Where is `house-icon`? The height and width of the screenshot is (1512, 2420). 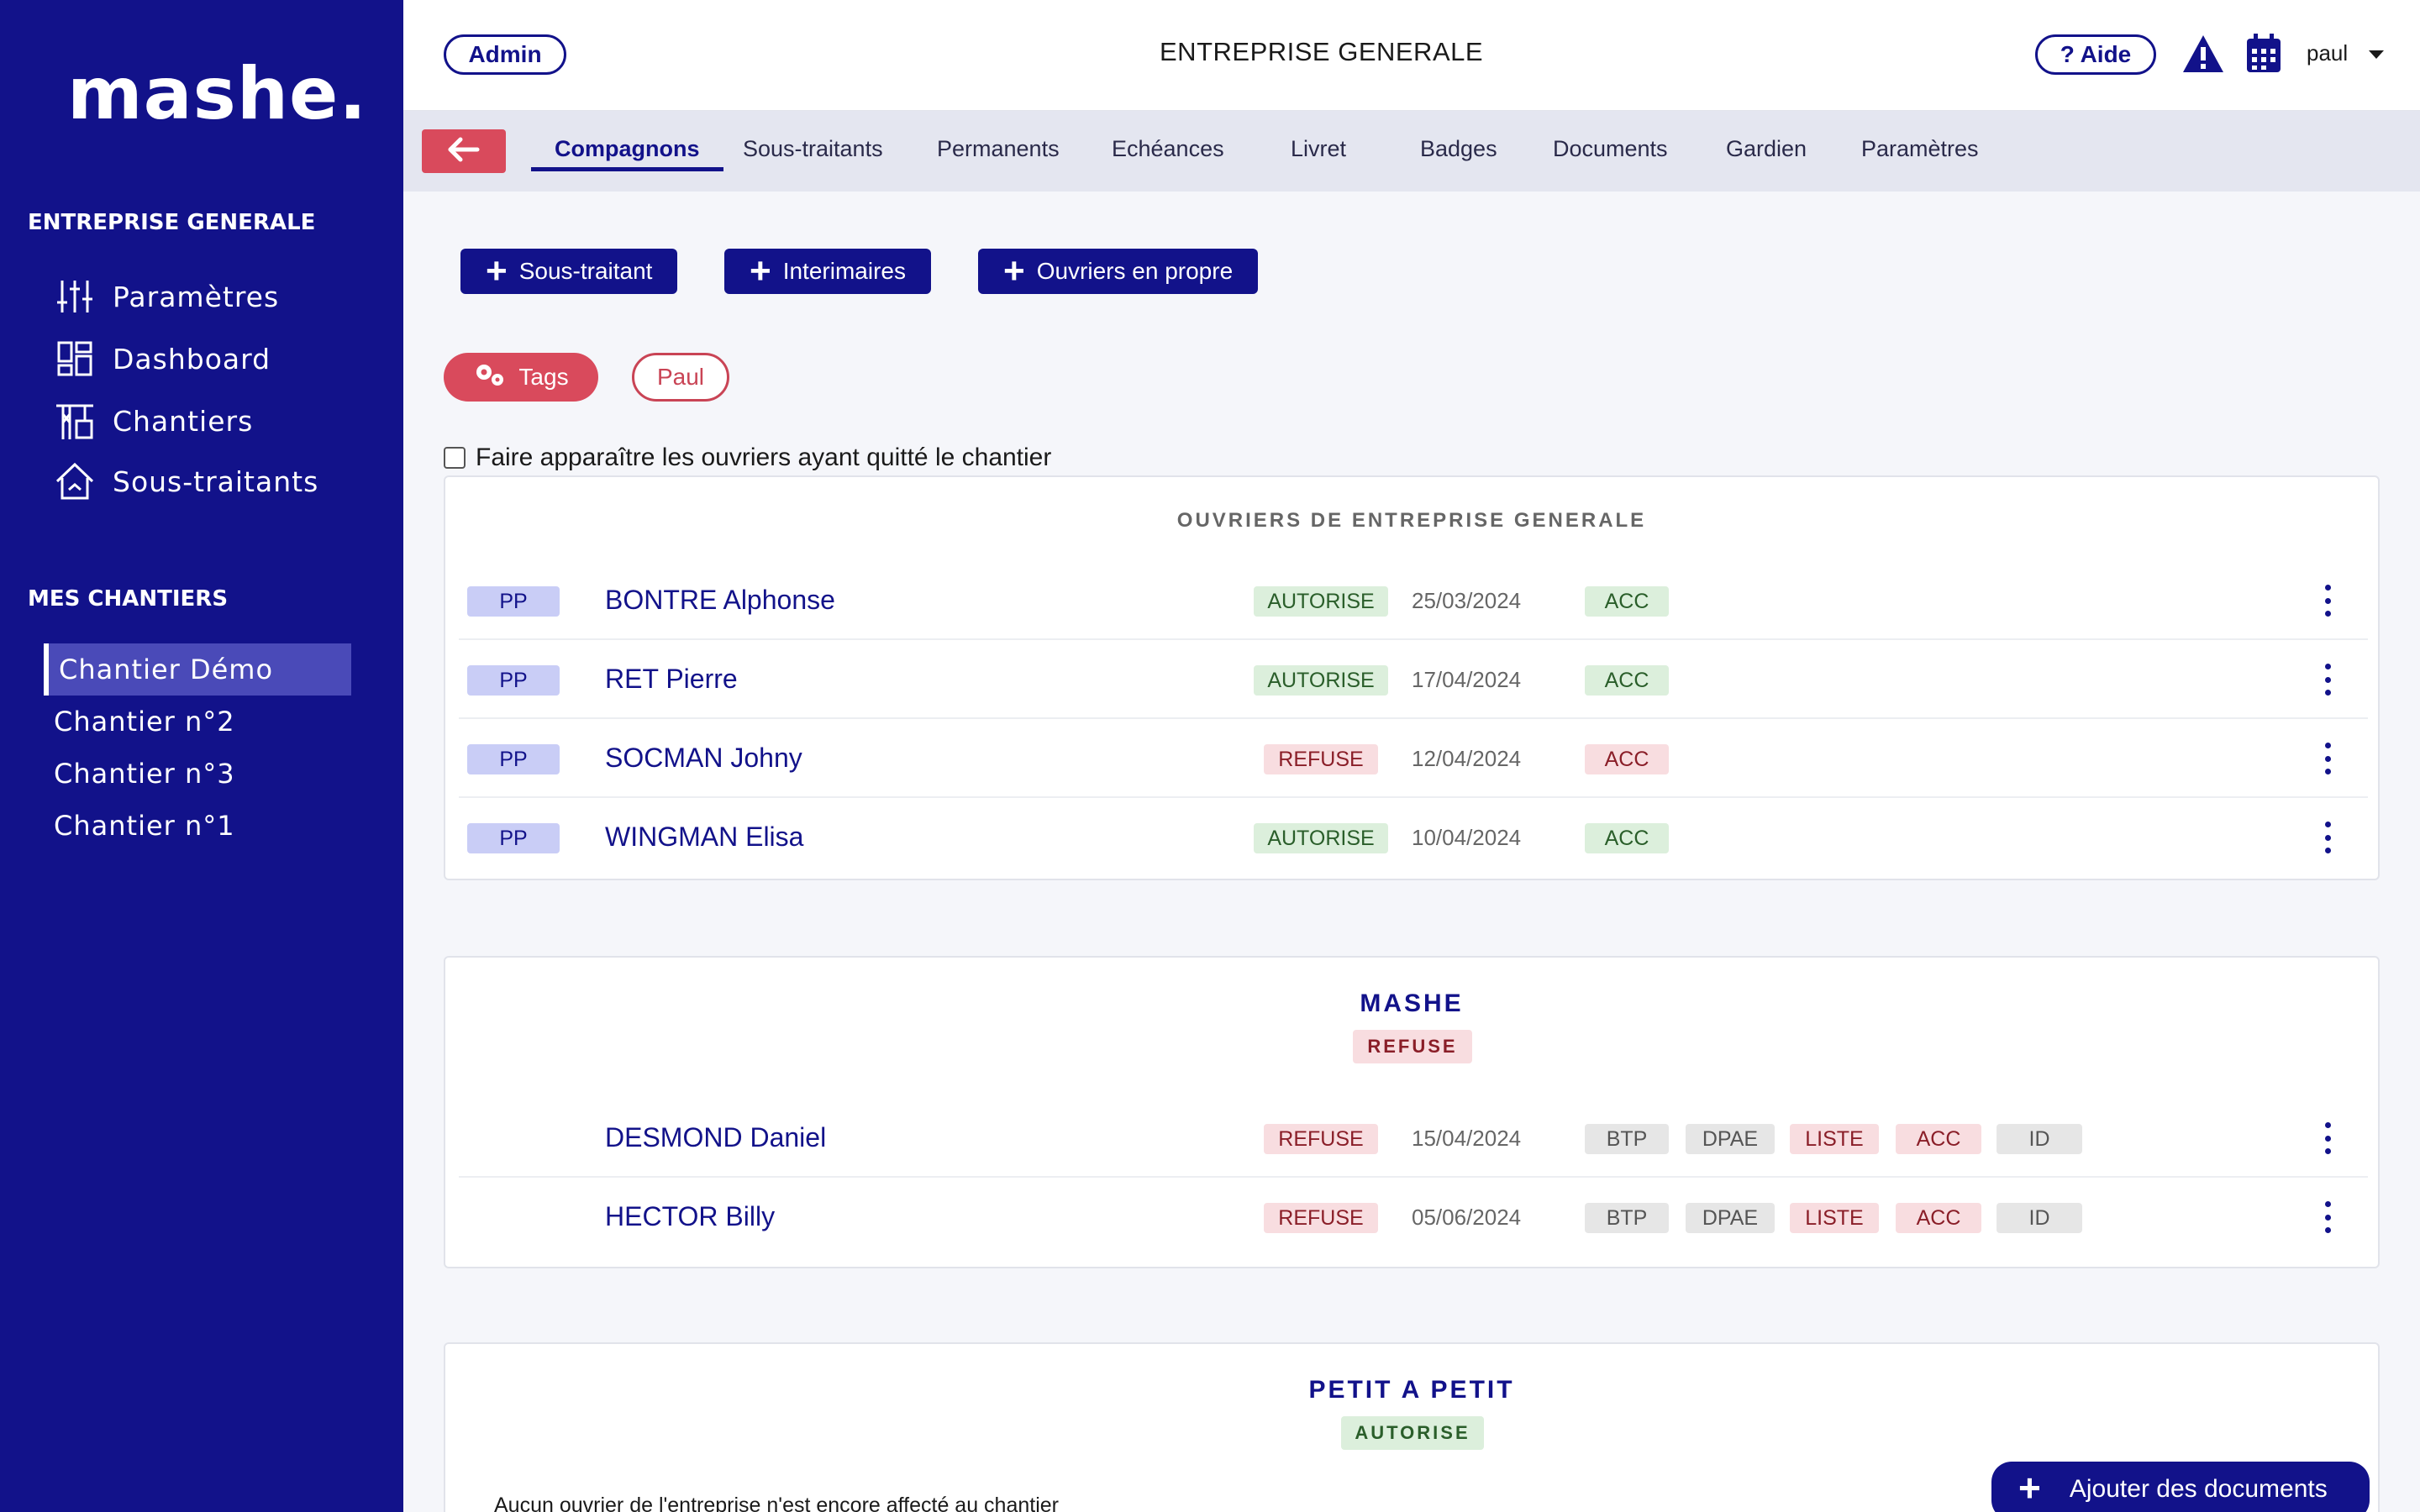
house-icon is located at coordinates (75, 481).